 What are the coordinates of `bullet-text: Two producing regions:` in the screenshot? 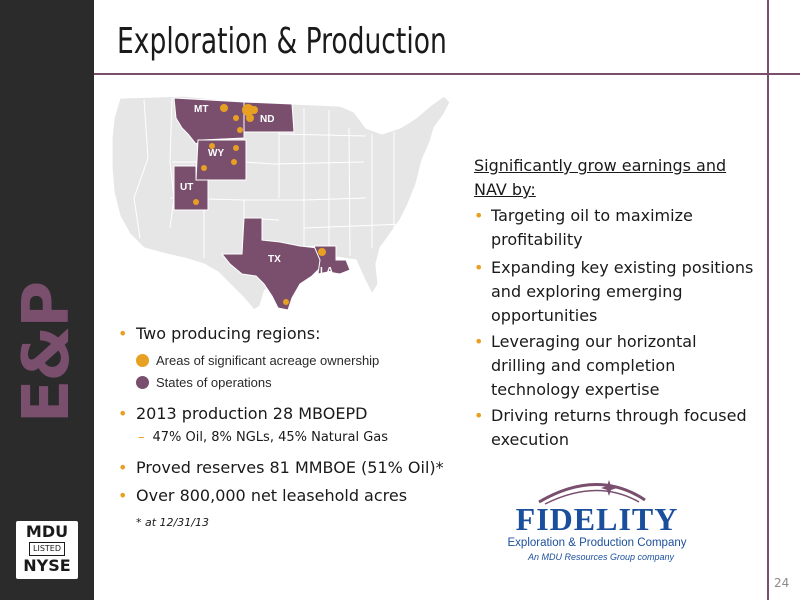 It's located at (228, 333).